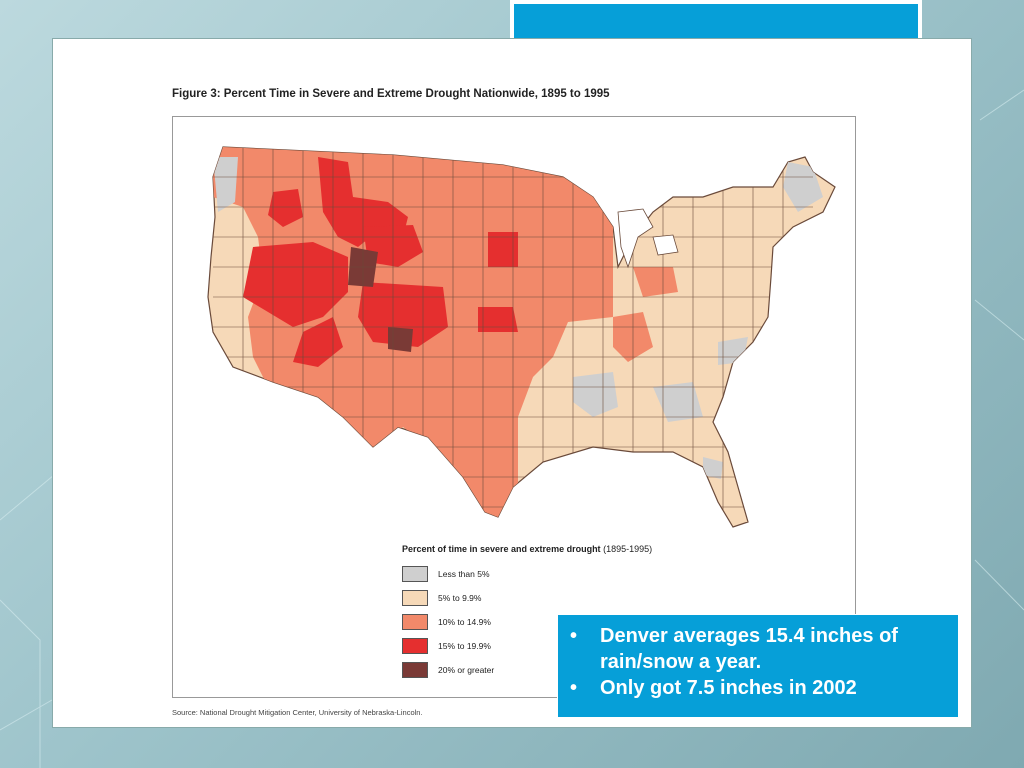 This screenshot has width=1024, height=768. I want to click on region-lt5-washington, so click(225, 184).